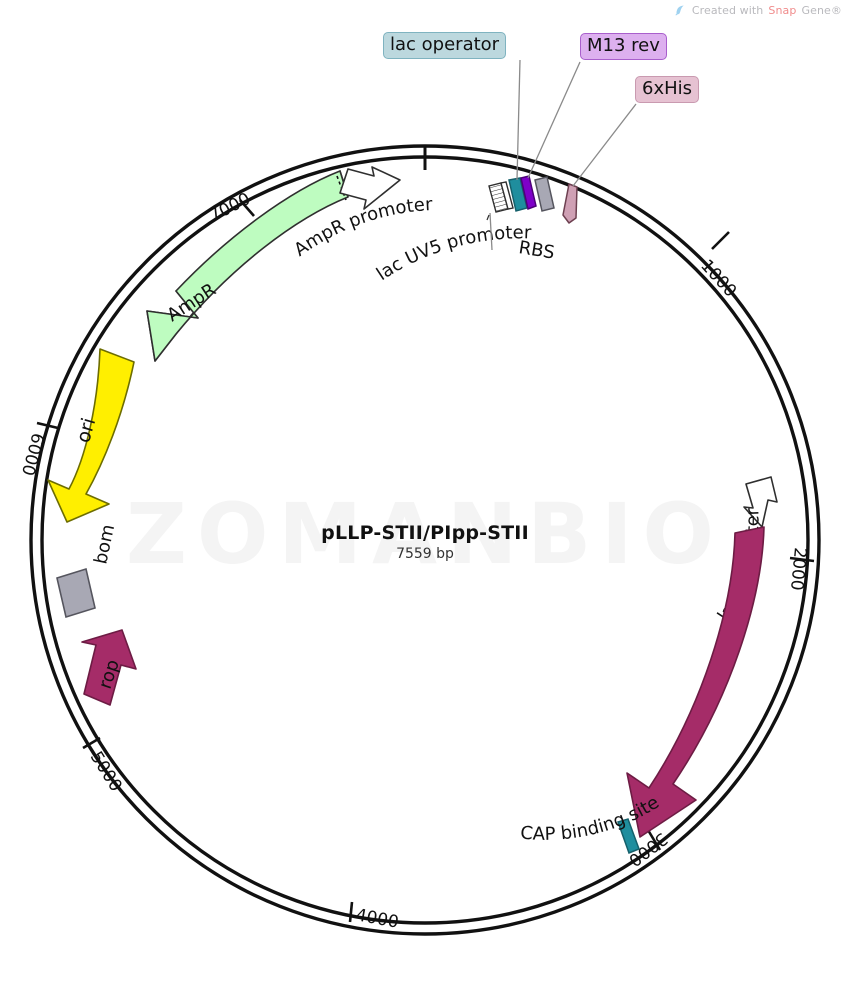 The width and height of the screenshot is (850, 984). Describe the element at coordinates (425, 554) in the screenshot. I see `plasmid-size: 7559 bp` at that location.